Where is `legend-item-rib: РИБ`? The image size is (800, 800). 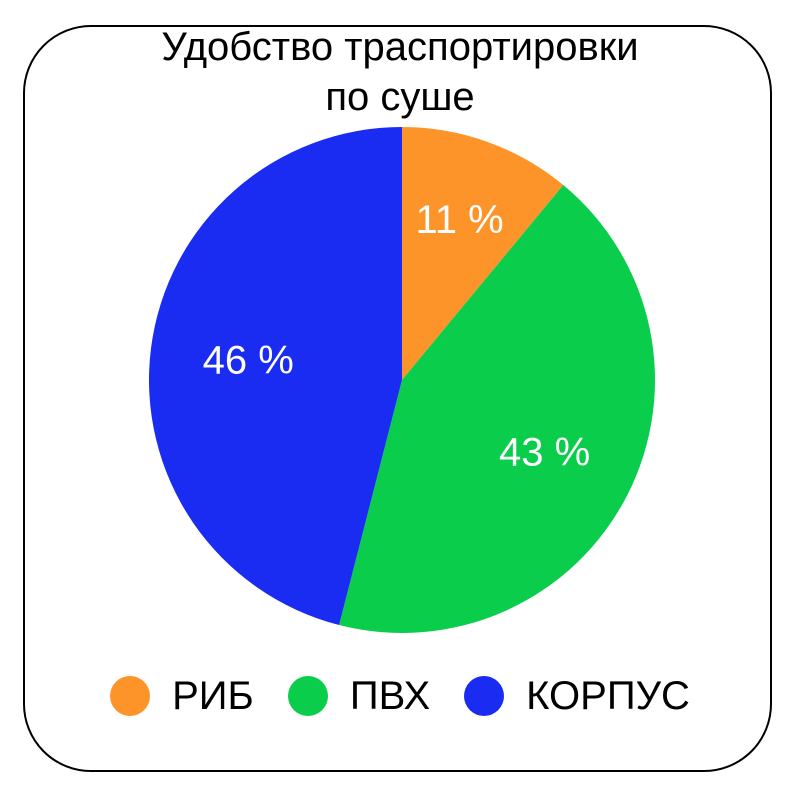
legend-item-rib: РИБ is located at coordinates (182, 696).